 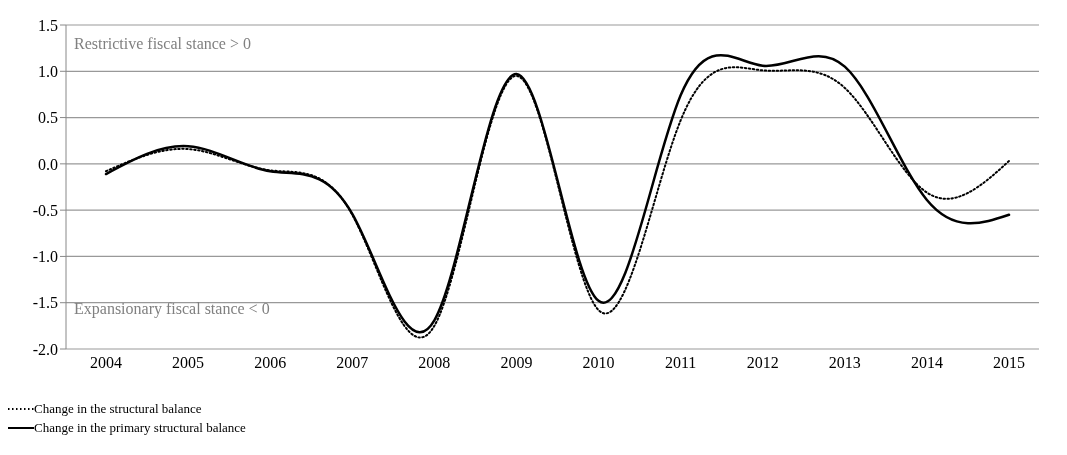 What do you see at coordinates (516, 363) in the screenshot?
I see `x-tick-label: 2009` at bounding box center [516, 363].